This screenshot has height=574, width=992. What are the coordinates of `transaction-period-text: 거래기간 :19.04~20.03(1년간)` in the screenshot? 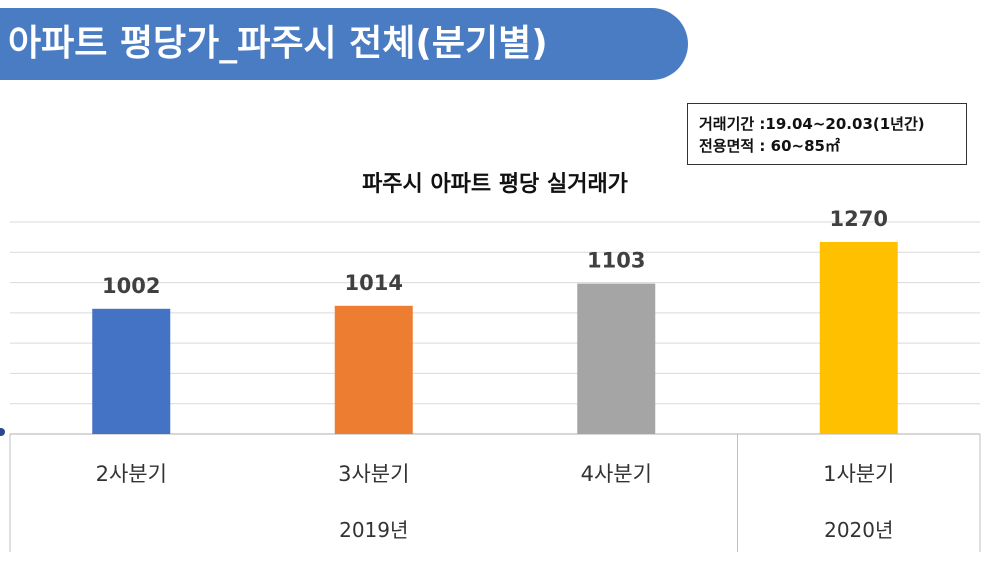 It's located at (812, 124).